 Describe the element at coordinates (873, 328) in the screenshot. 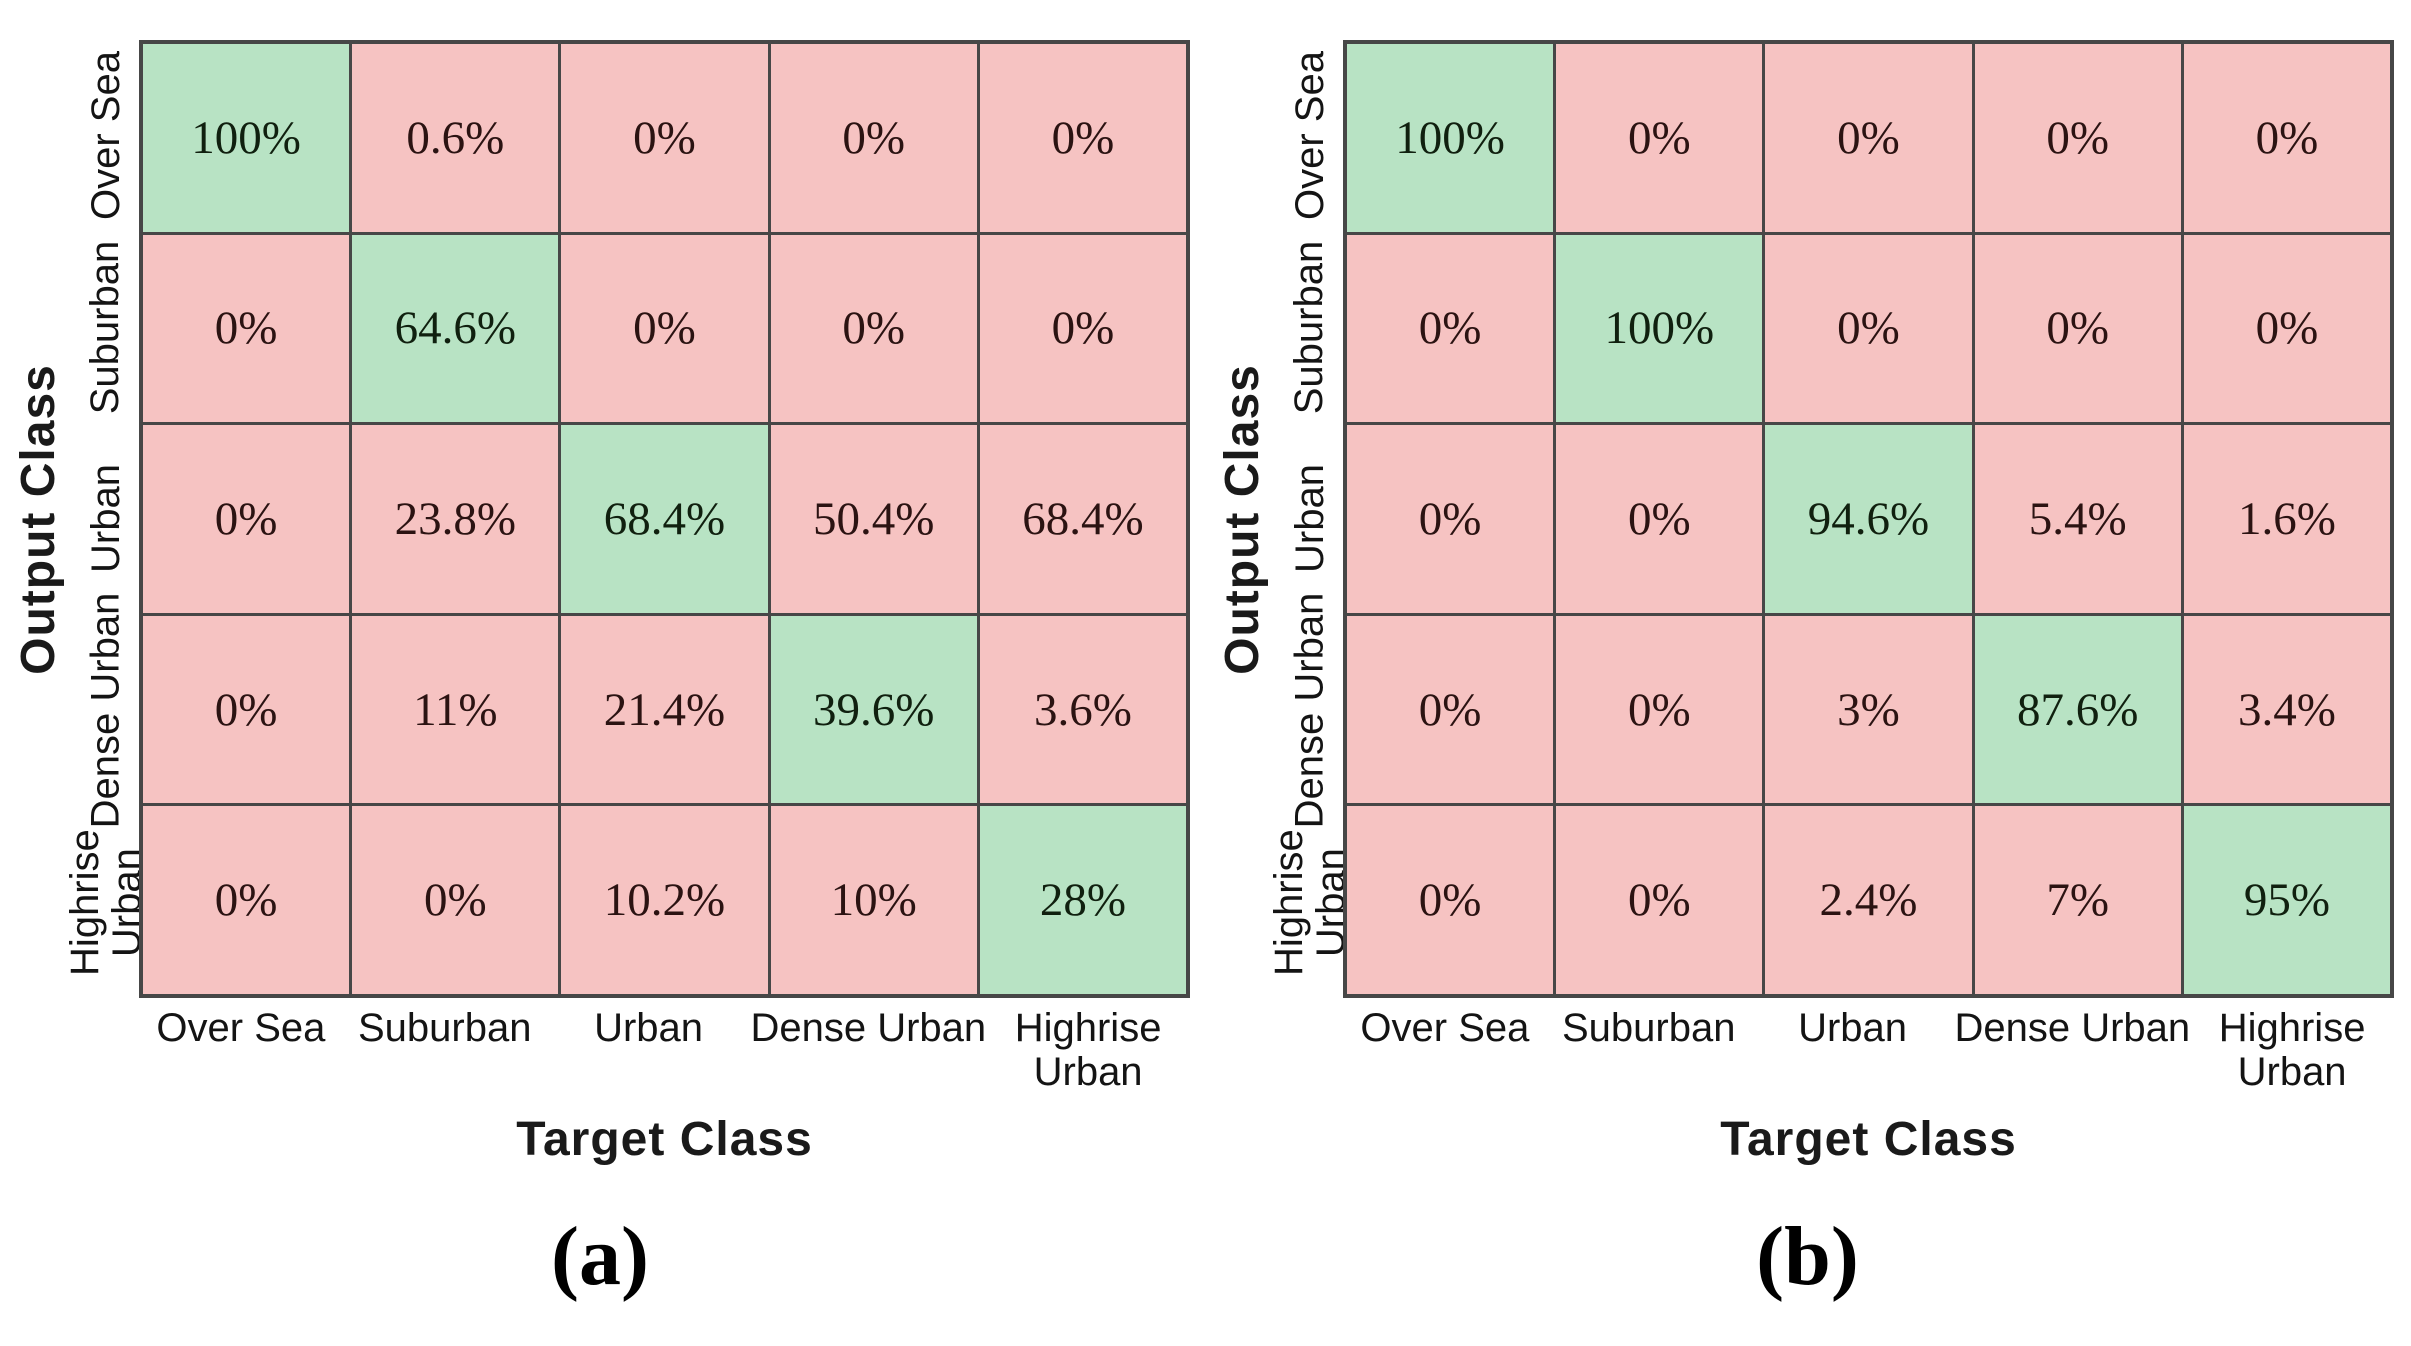

I see `cell-a-r1c3: 0%` at that location.